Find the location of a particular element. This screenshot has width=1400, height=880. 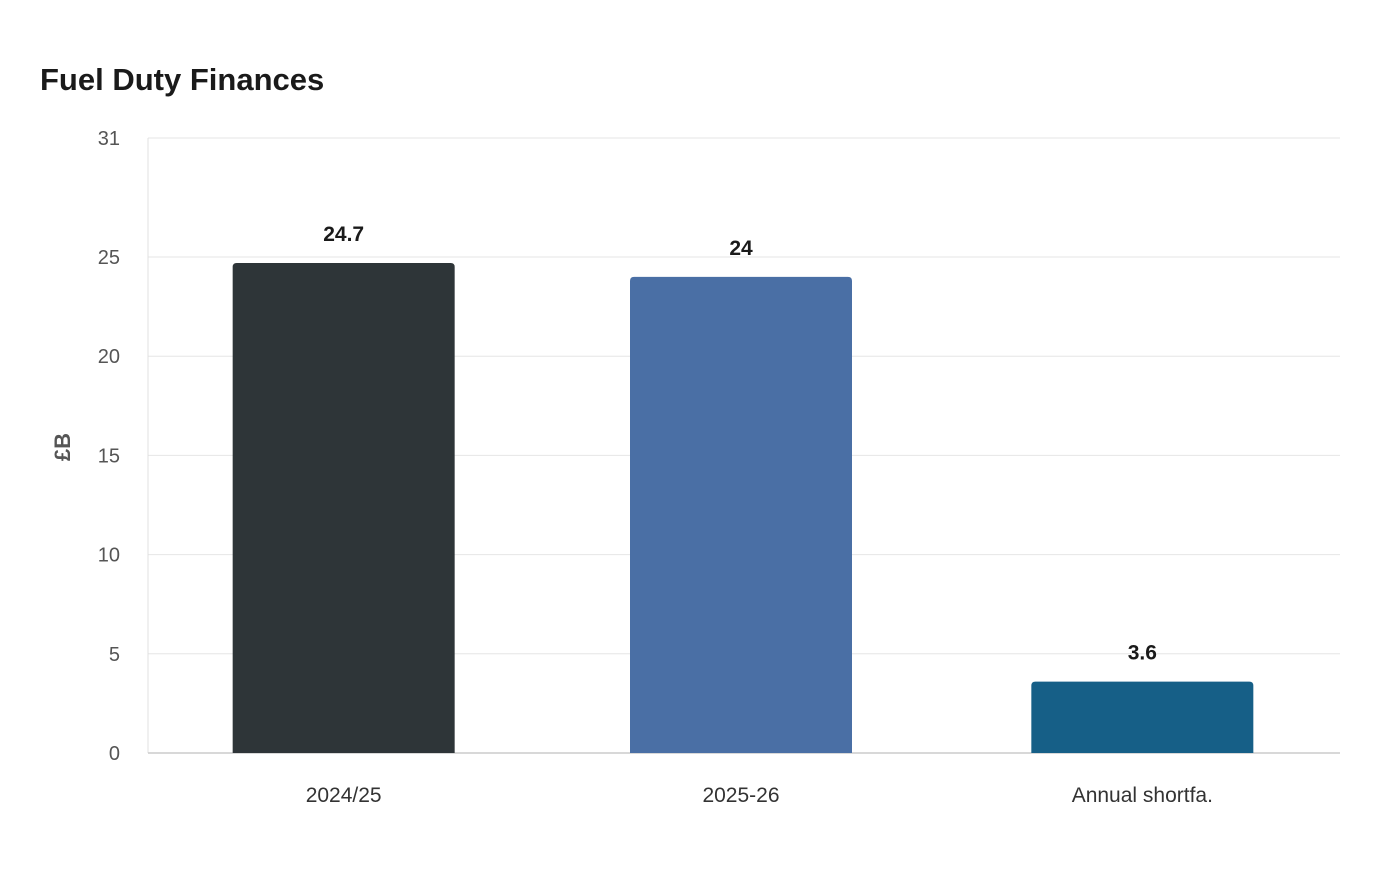

bar-value-label: 3.6 is located at coordinates (1142, 653).